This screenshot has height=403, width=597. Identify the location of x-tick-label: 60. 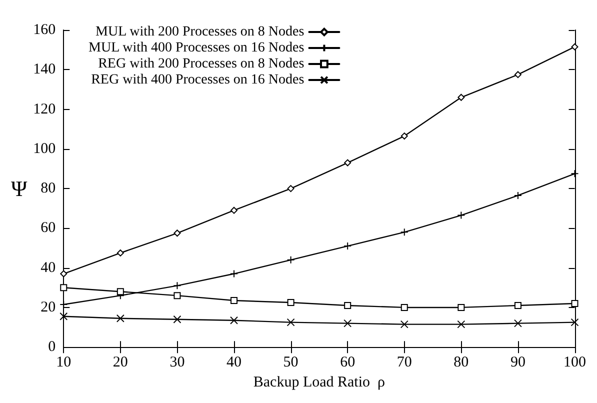
(348, 362).